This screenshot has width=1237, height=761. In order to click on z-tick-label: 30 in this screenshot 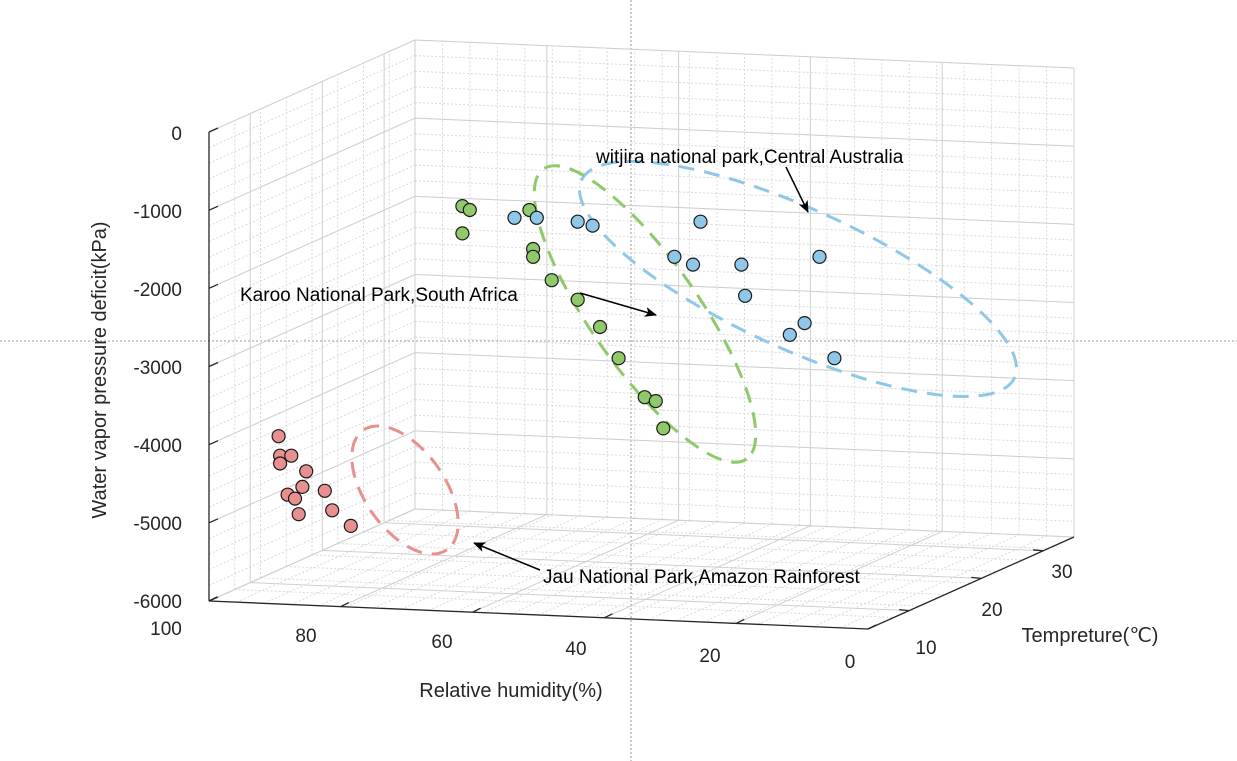, I will do `click(1061, 572)`.